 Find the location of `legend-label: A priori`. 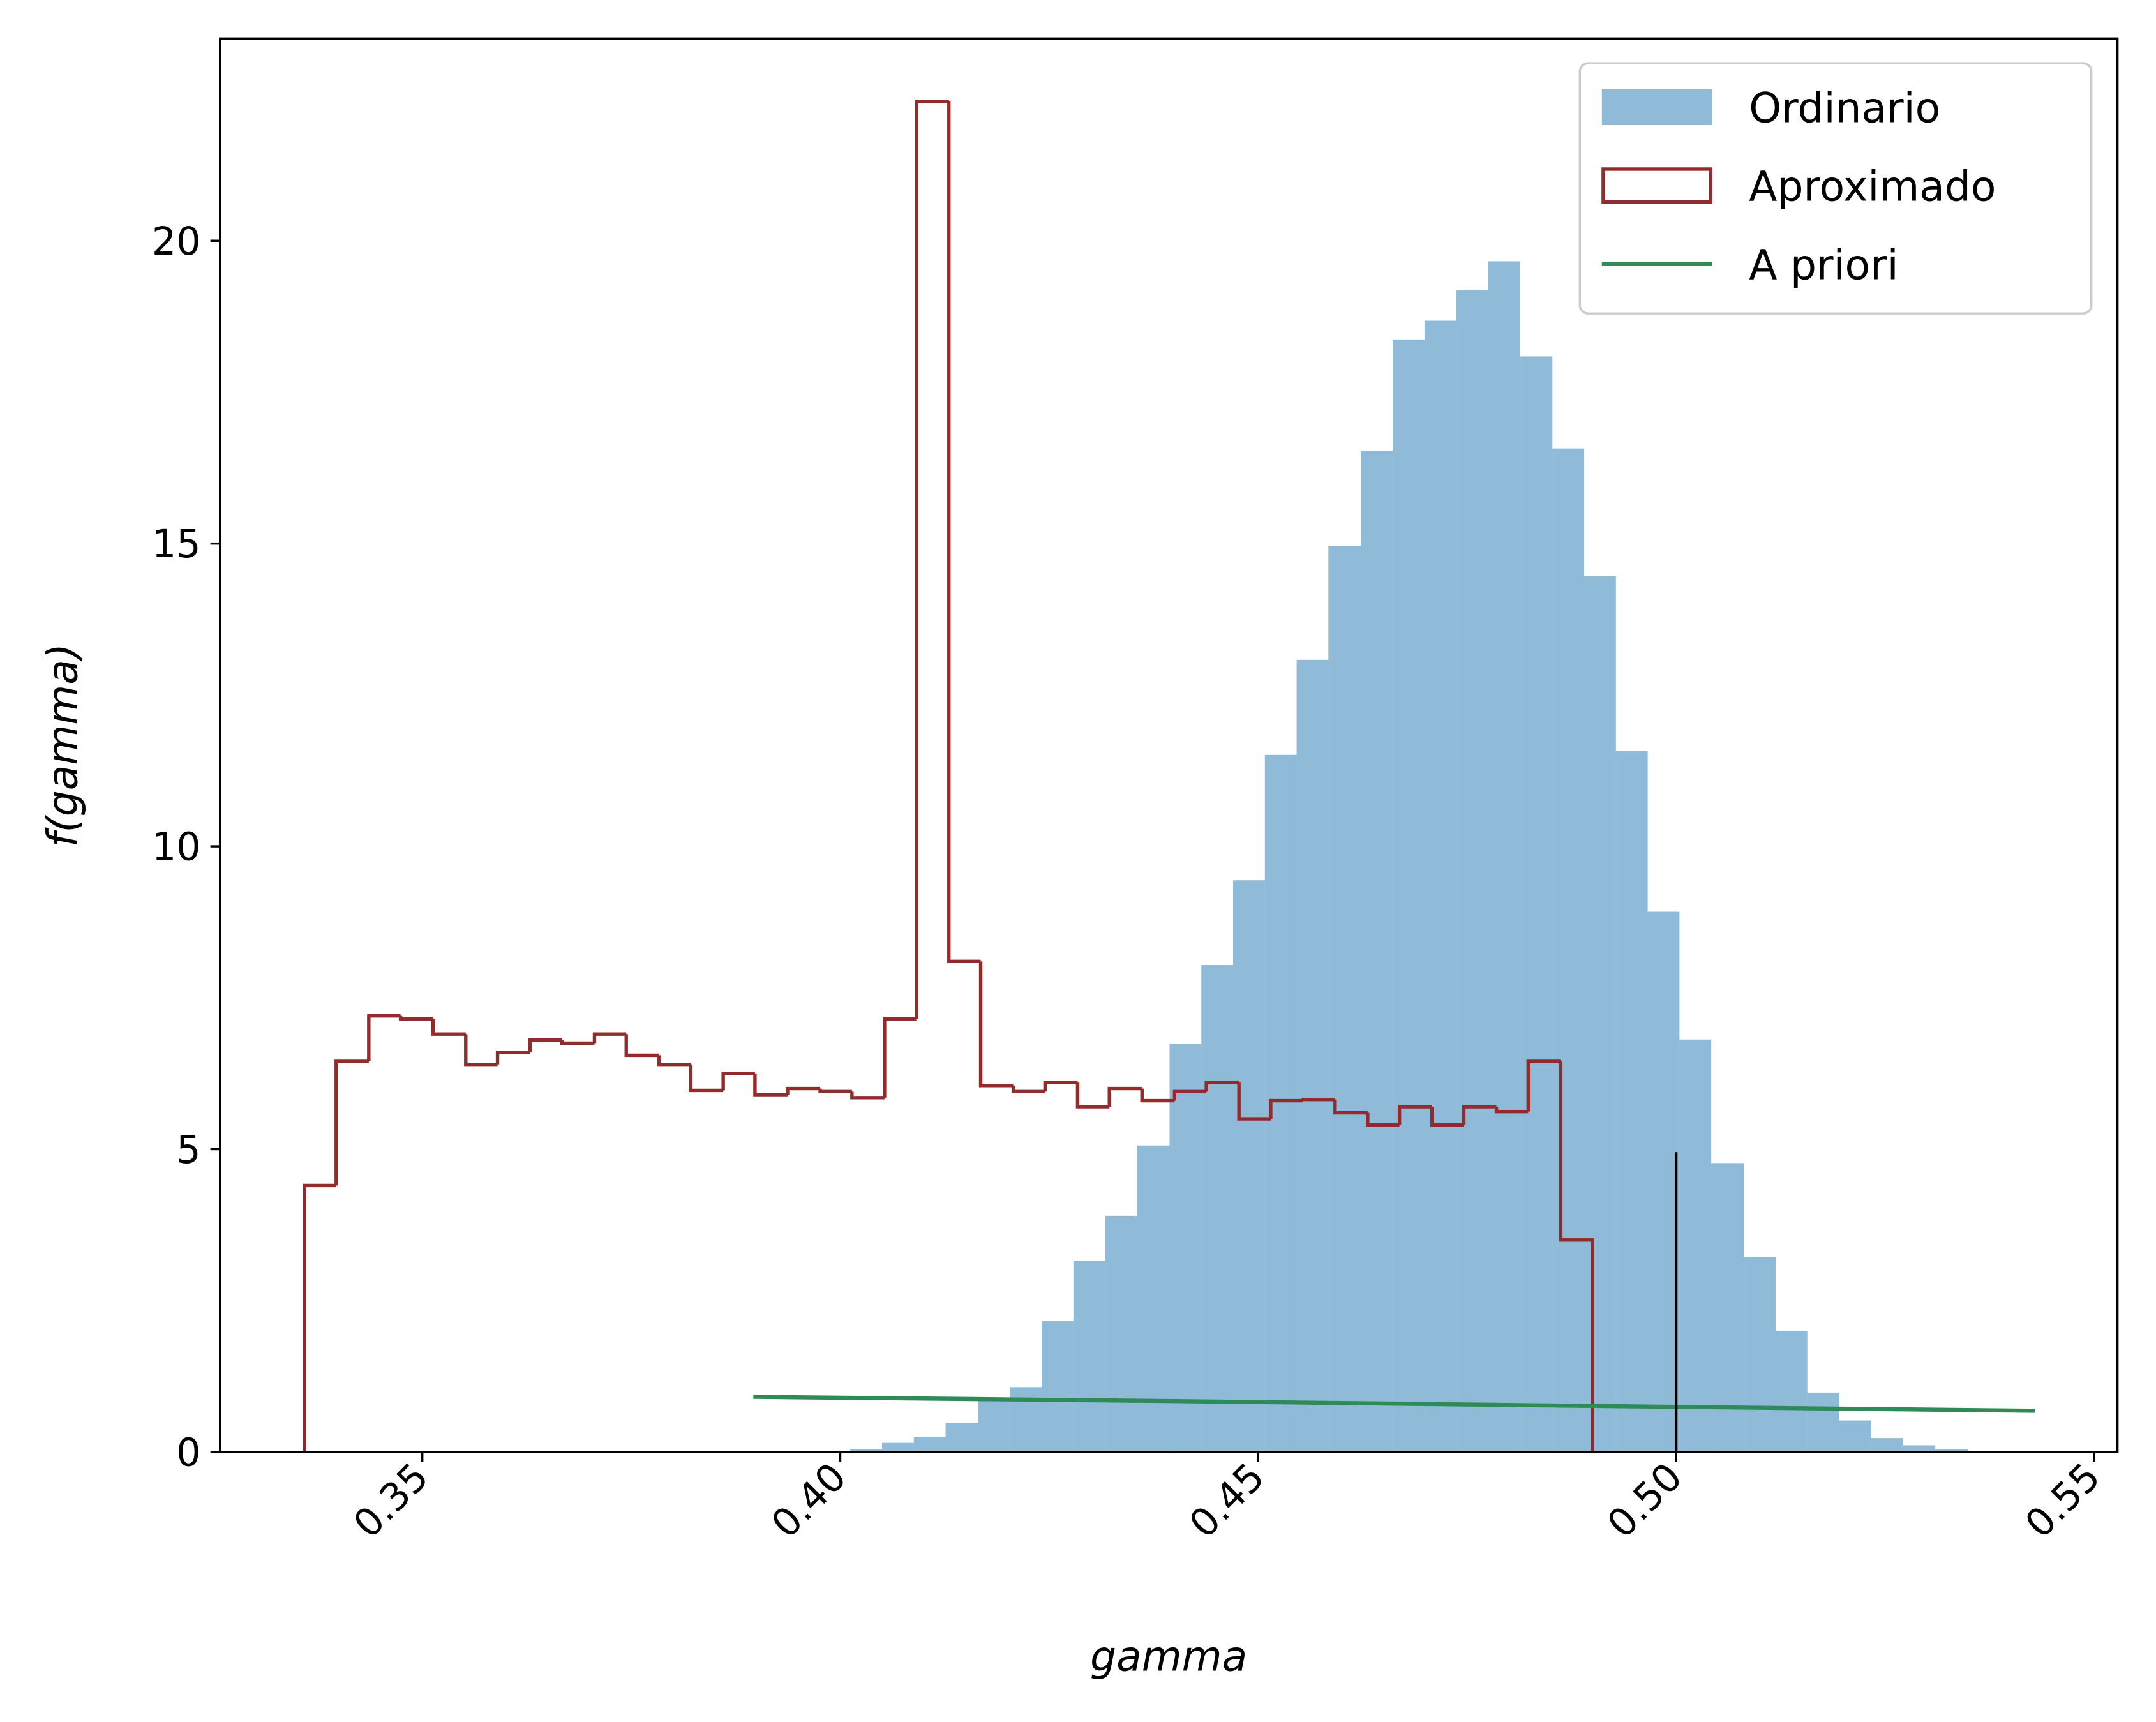

legend-label: A priori is located at coordinates (1823, 265).